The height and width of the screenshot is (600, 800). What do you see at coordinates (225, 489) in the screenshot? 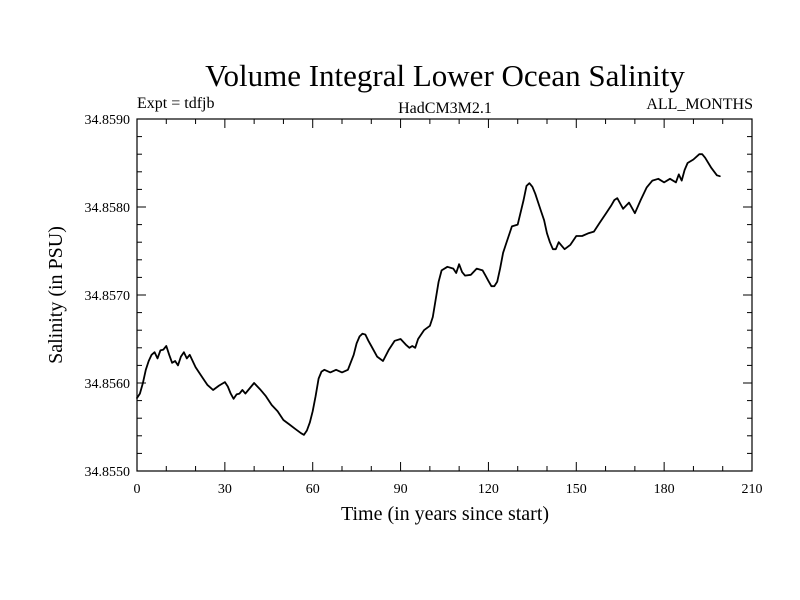
I see `x-tick-label: 30` at bounding box center [225, 489].